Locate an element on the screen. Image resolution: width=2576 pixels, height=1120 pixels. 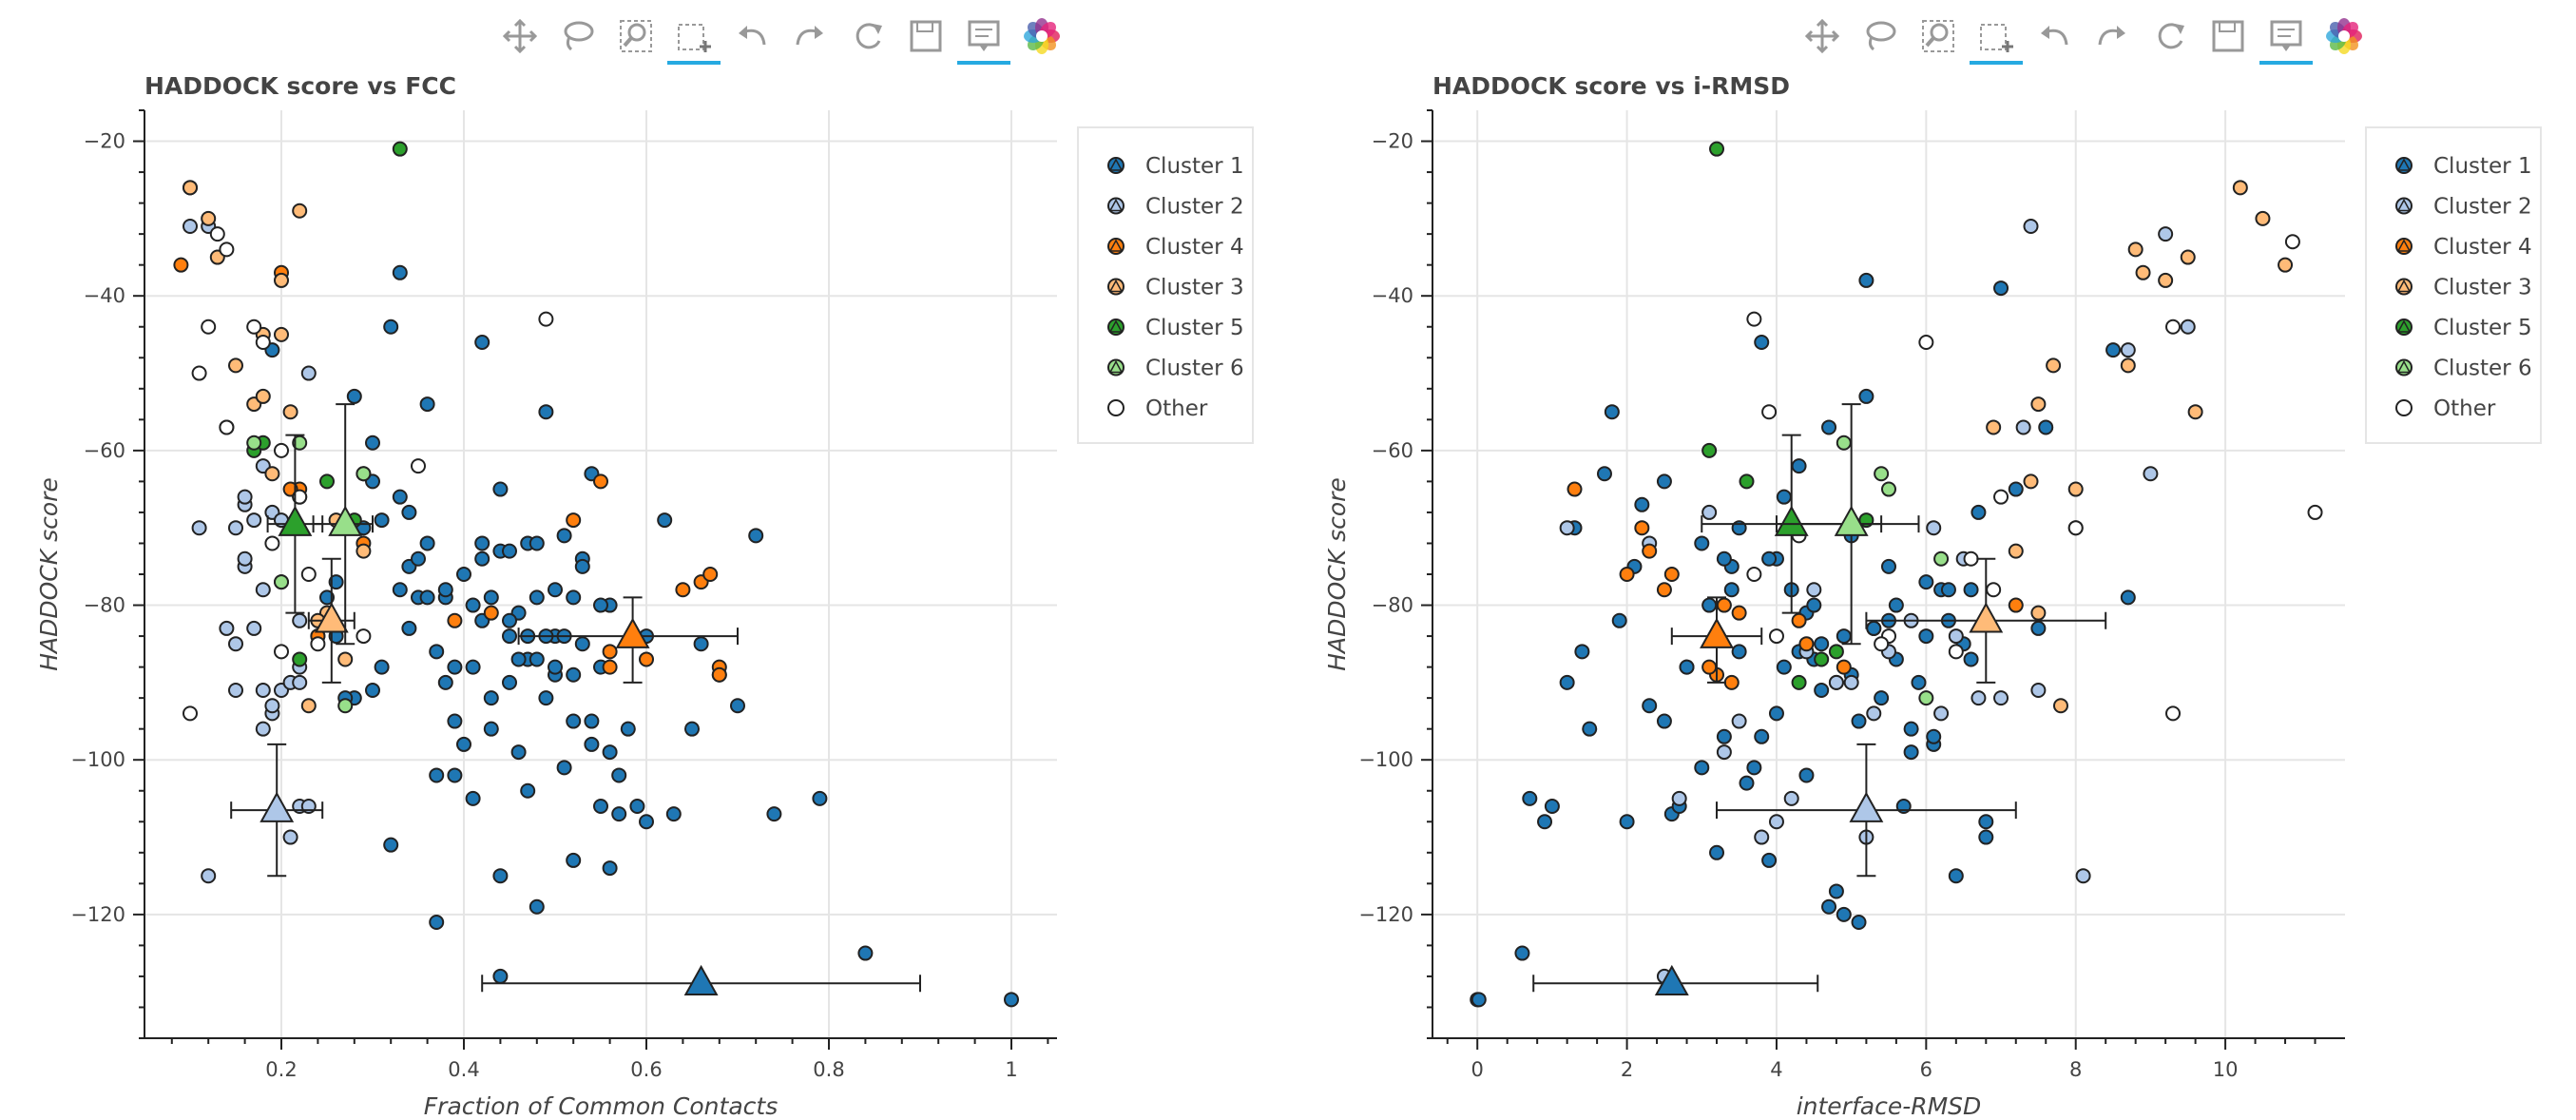
irmsd-legend-item-cluster-2: Cluster 2 is located at coordinates (2463, 207).